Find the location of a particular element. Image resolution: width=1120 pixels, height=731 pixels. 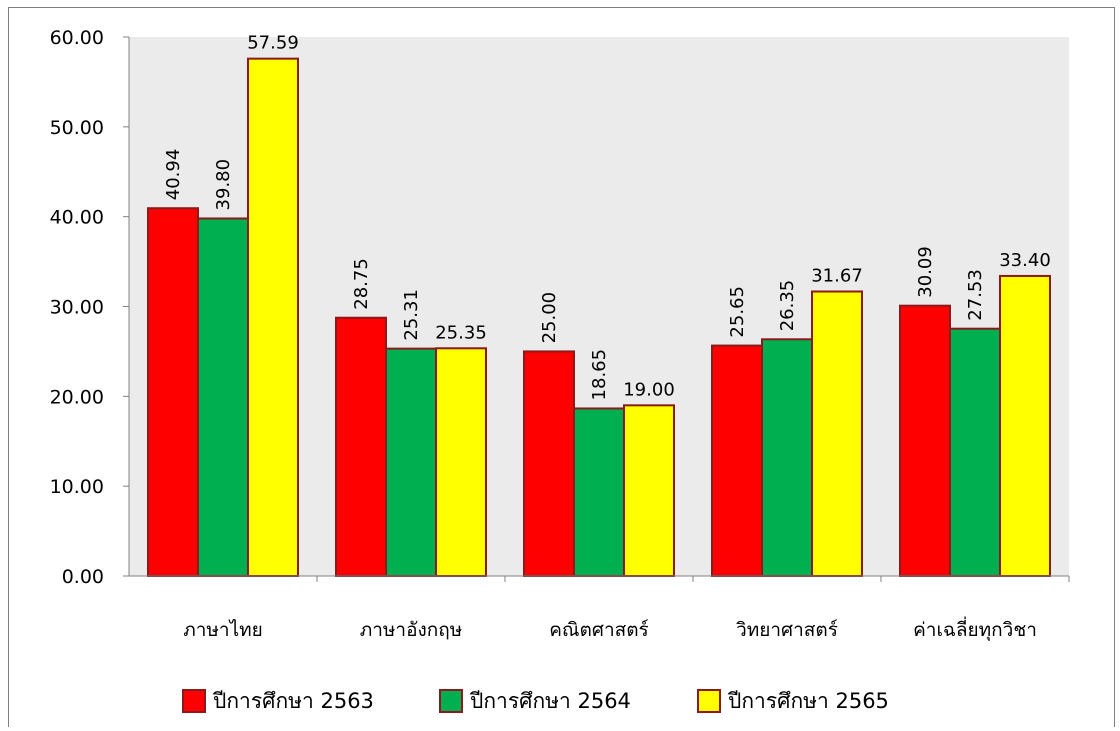

legend-label: ปีการศึกษา 2563 is located at coordinates (293, 701).